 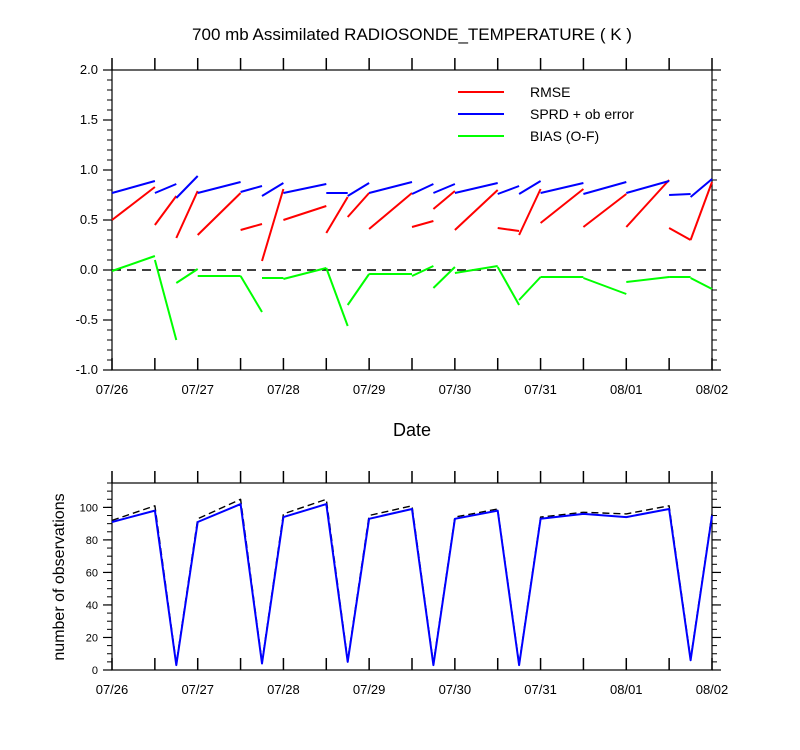 What do you see at coordinates (89, 269) in the screenshot?
I see `y-tick-label: 0.0` at bounding box center [89, 269].